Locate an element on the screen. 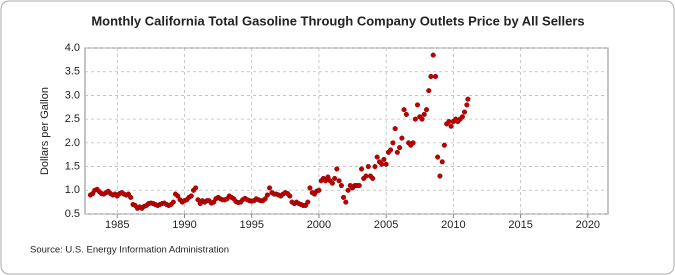 This screenshot has height=275, width=675. x-tick-label: 1990 is located at coordinates (184, 225).